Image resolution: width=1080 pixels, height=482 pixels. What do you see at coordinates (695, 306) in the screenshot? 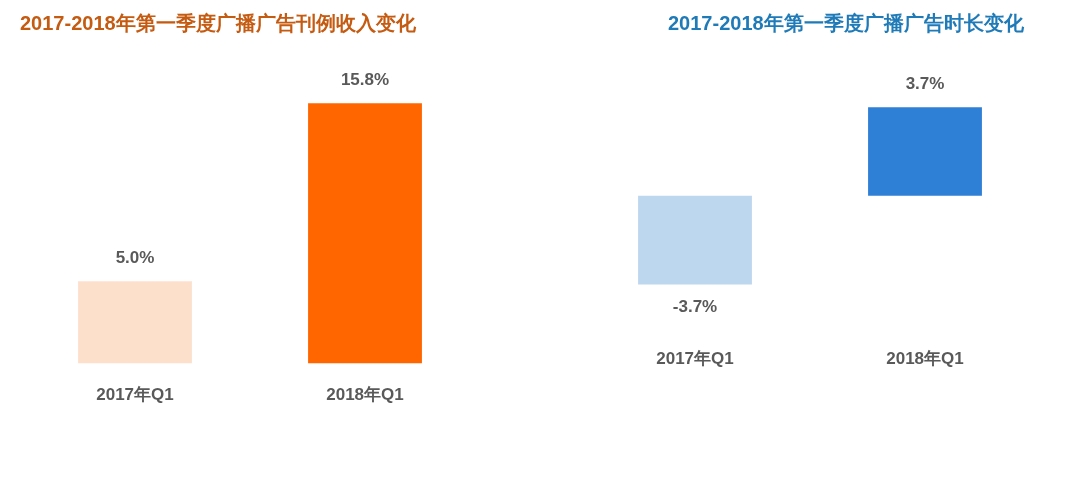
I see `data-label: -3.7%` at bounding box center [695, 306].